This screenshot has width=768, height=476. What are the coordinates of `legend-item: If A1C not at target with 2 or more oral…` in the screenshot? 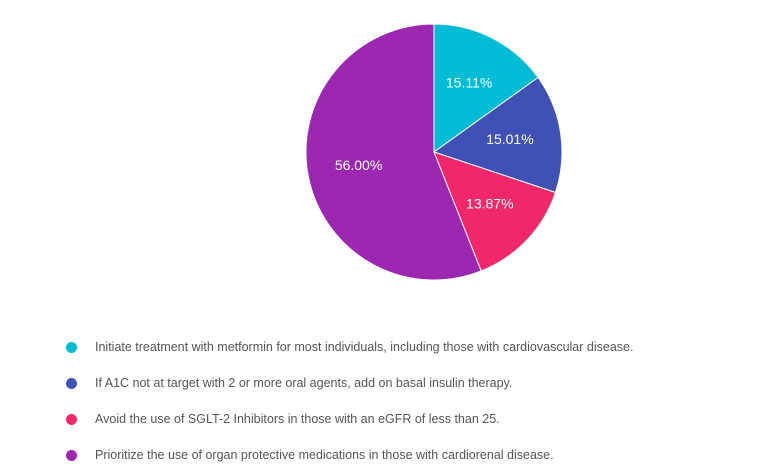 It's located at (411, 383).